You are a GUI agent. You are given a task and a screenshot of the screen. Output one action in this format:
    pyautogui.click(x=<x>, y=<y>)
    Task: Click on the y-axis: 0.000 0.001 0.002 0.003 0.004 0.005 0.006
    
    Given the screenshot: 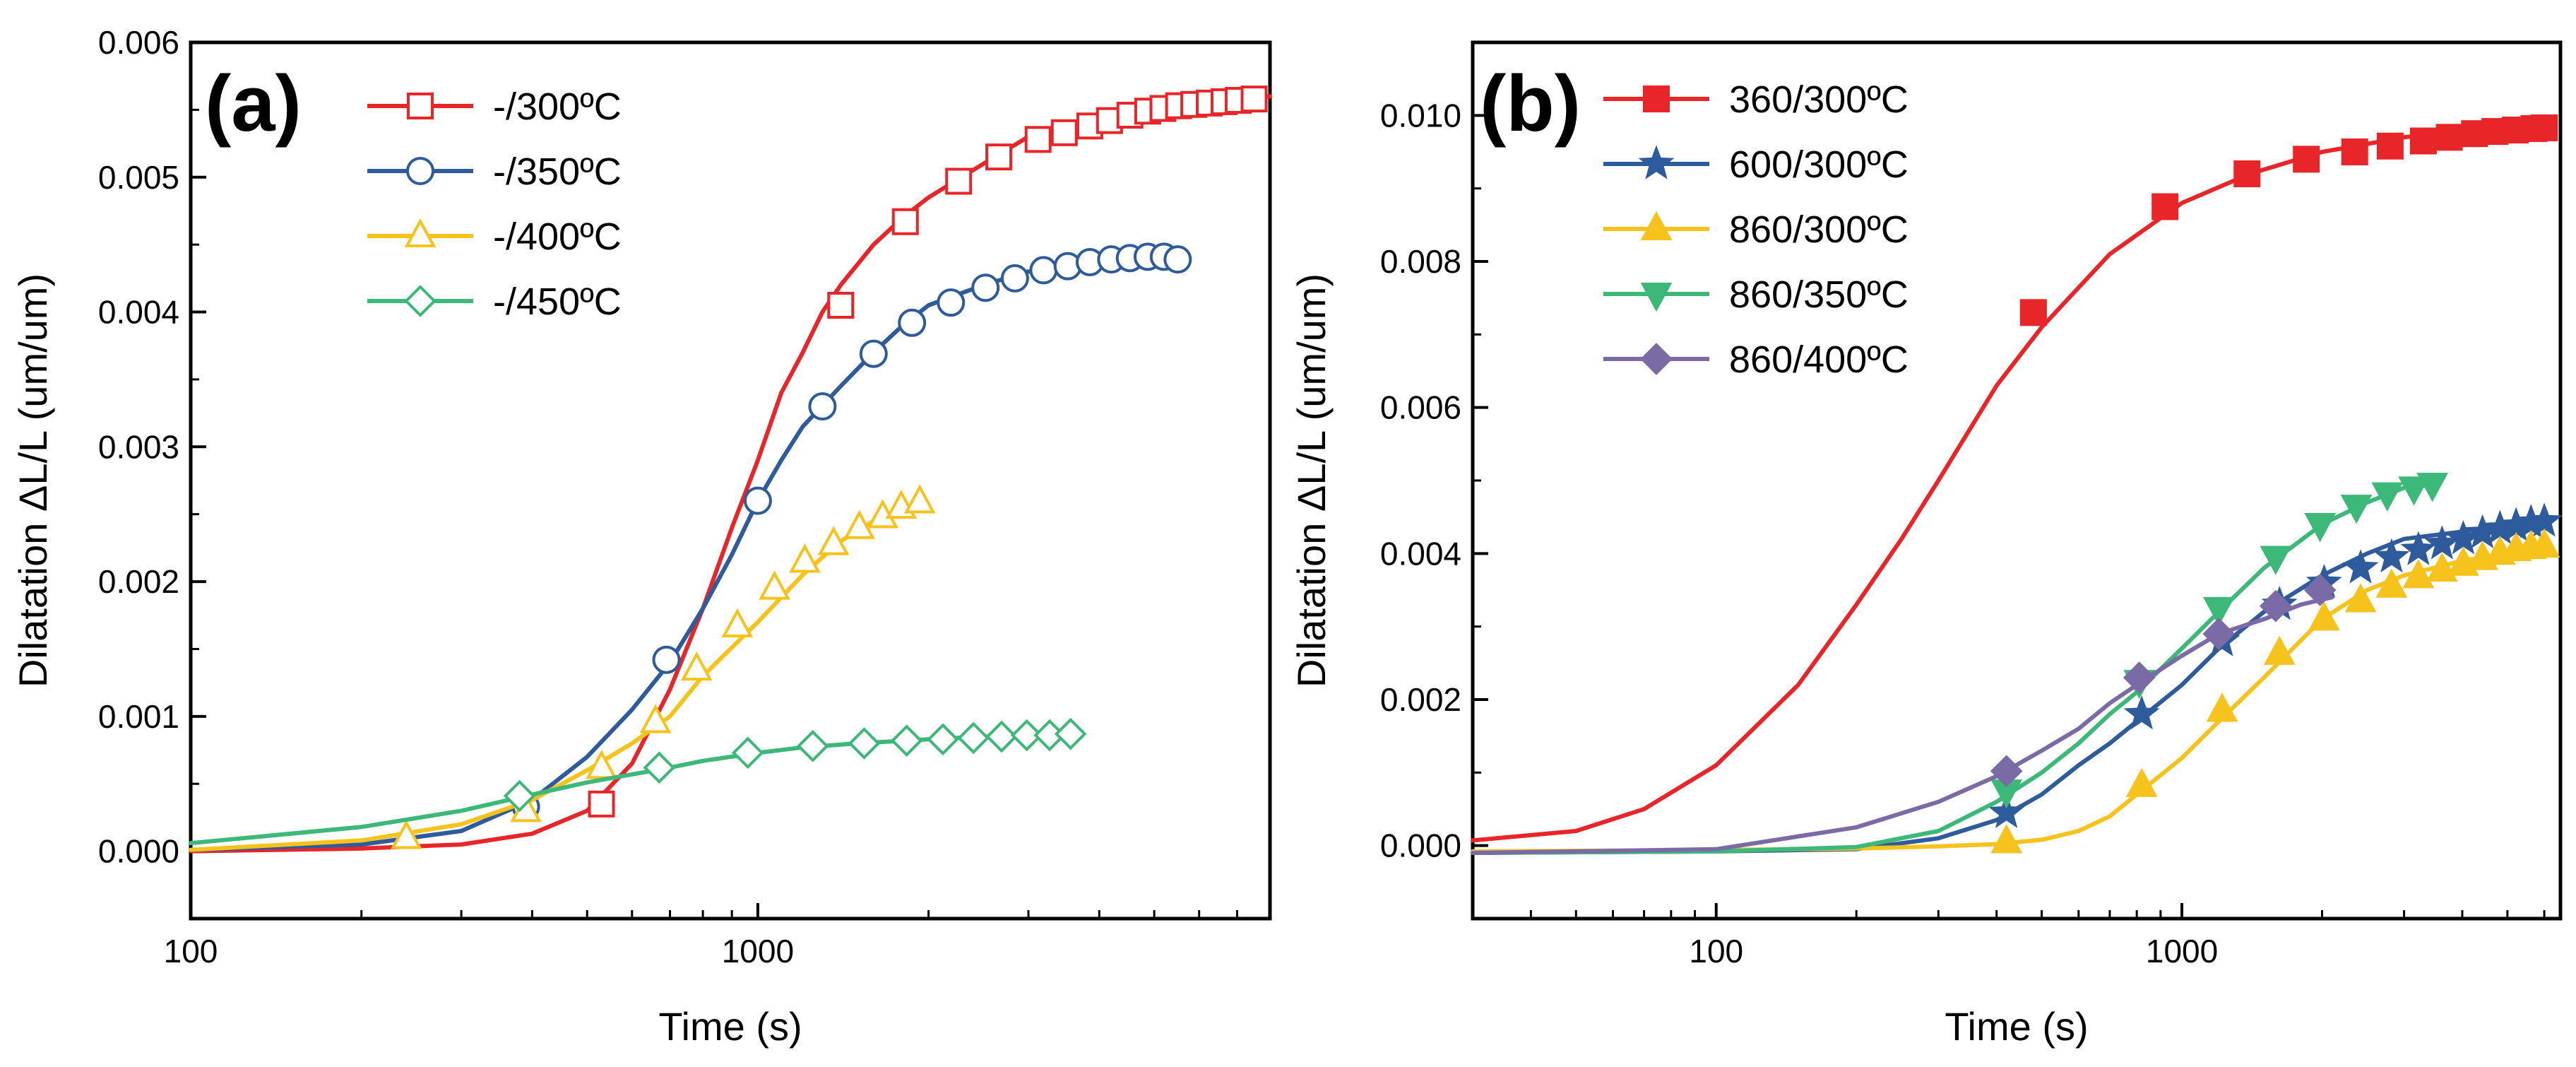 What is the action you would take?
    pyautogui.click(x=152, y=447)
    